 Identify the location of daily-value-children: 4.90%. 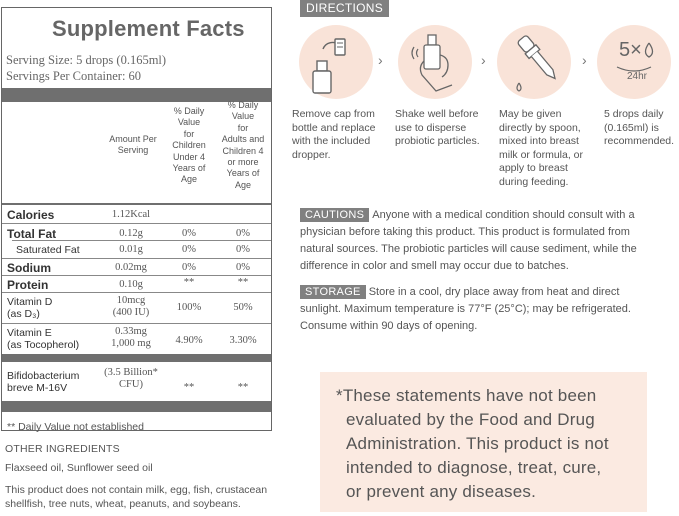
(189, 340).